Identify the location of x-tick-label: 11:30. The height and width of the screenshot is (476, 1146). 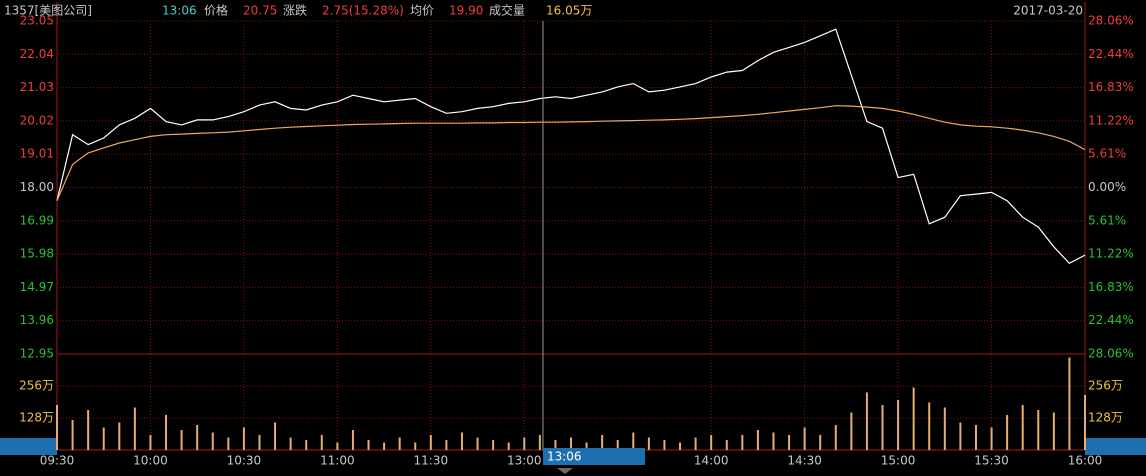
(431, 461).